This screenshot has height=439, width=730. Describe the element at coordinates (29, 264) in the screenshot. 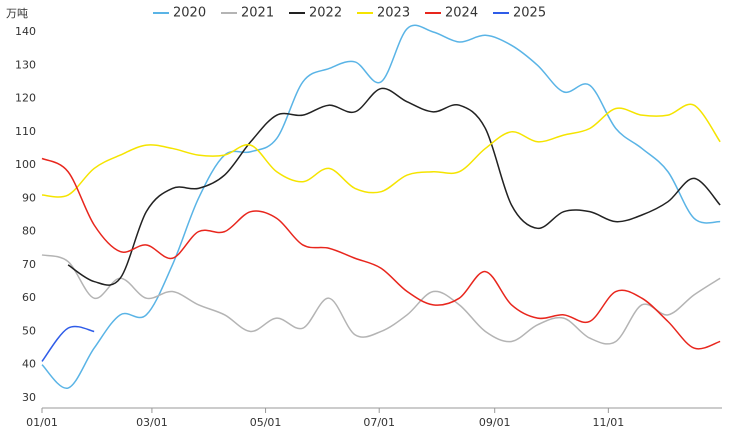

I see `y-tick-label: 70` at that location.